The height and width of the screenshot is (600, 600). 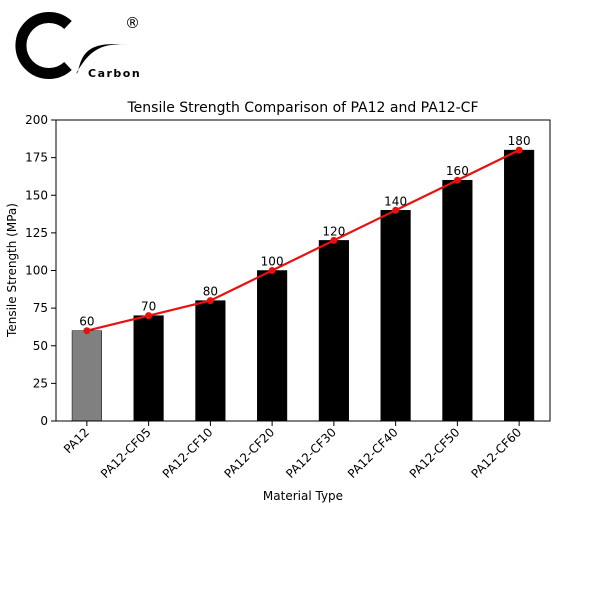 What do you see at coordinates (86, 376) in the screenshot?
I see `bar-pa12` at bounding box center [86, 376].